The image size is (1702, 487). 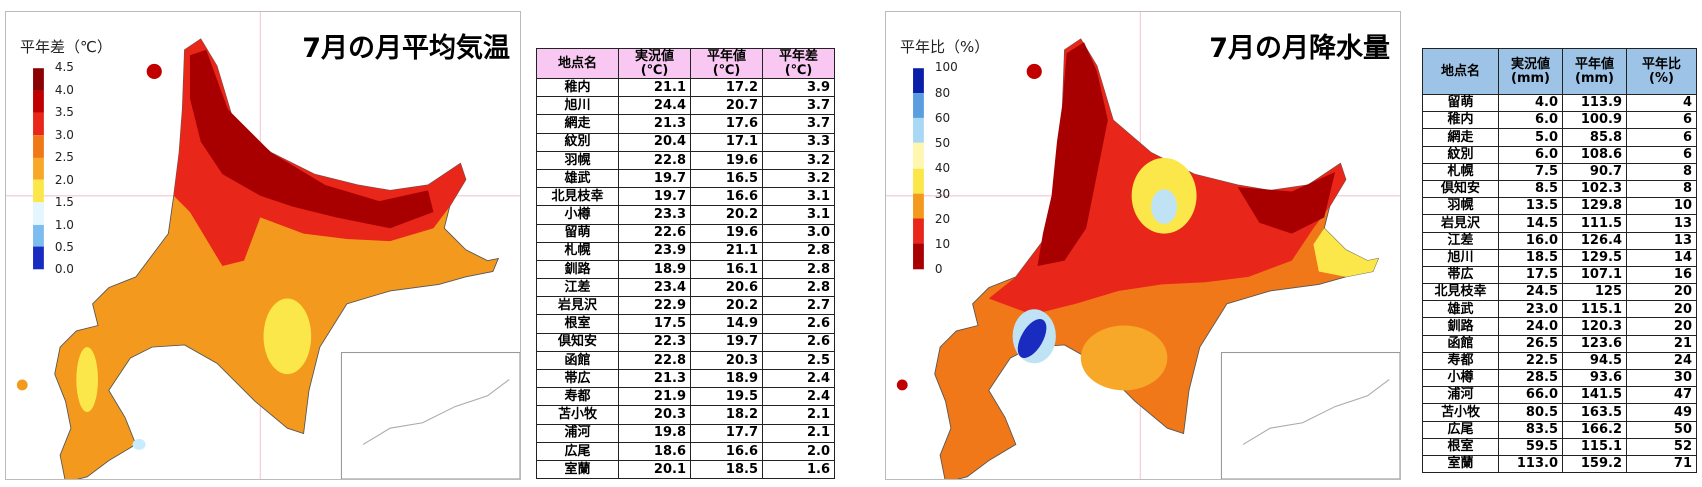 I want to click on table-cell: 90.7, so click(x=1594, y=171).